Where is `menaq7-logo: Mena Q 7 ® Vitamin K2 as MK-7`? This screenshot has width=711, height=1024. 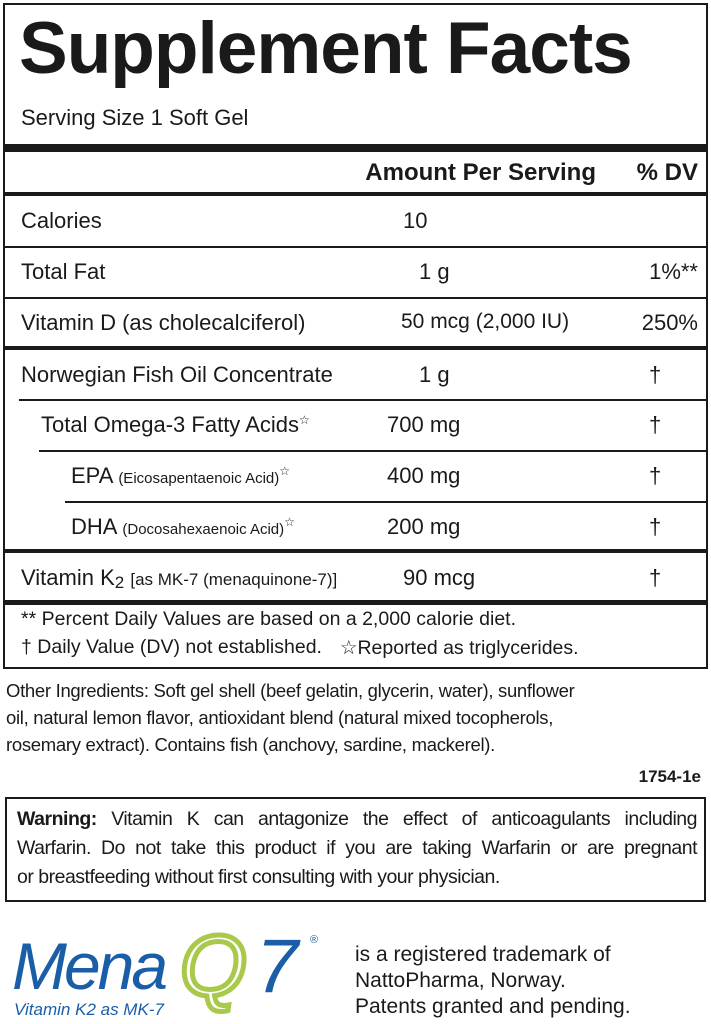
menaq7-logo: Mena Q 7 ® Vitamin K2 as MK-7 is located at coordinates (172, 970).